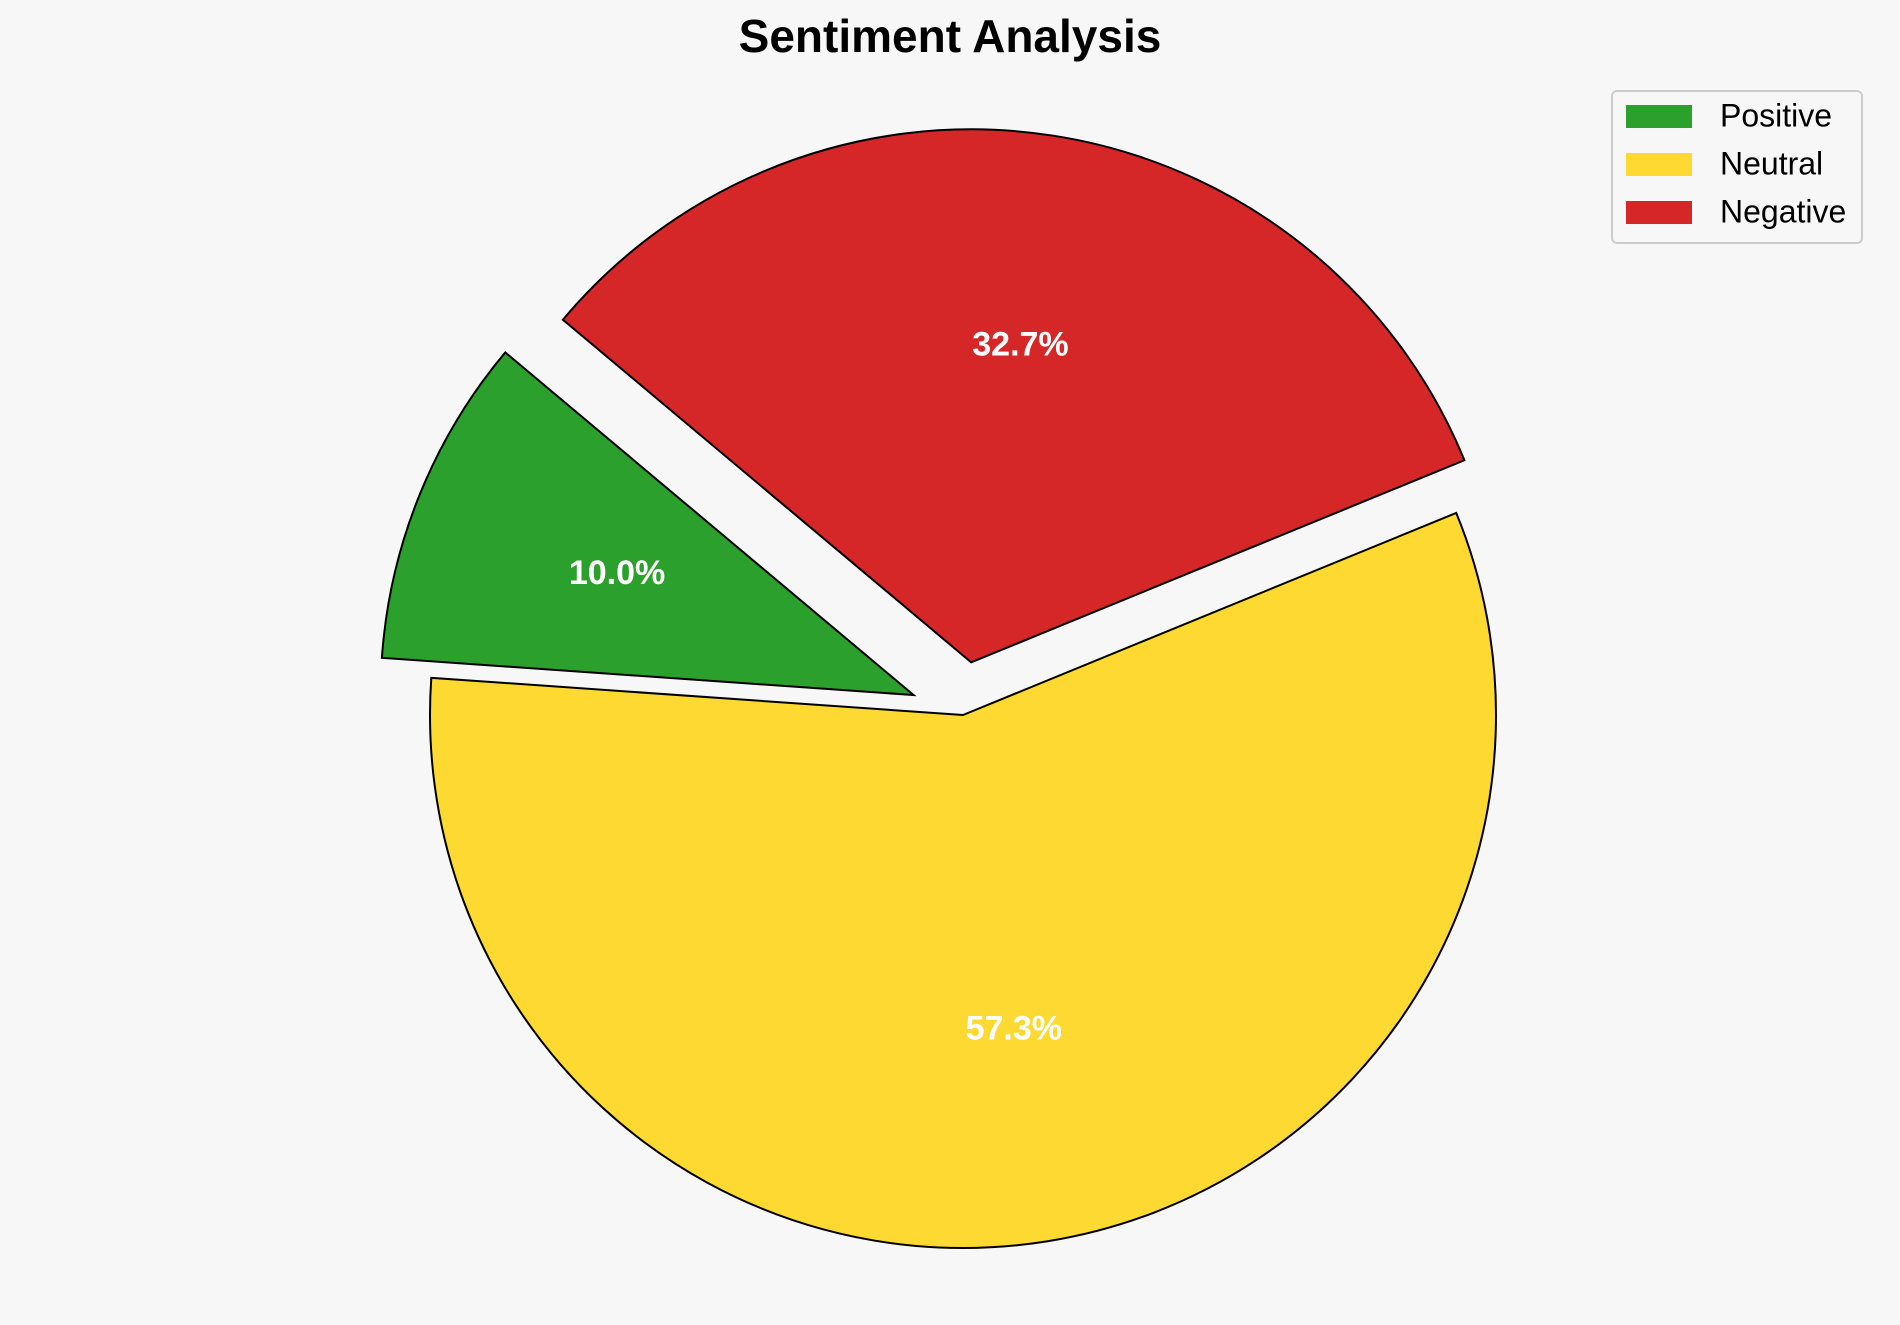 This screenshot has height=1325, width=1900. What do you see at coordinates (1783, 211) in the screenshot?
I see `legend-label: Negative` at bounding box center [1783, 211].